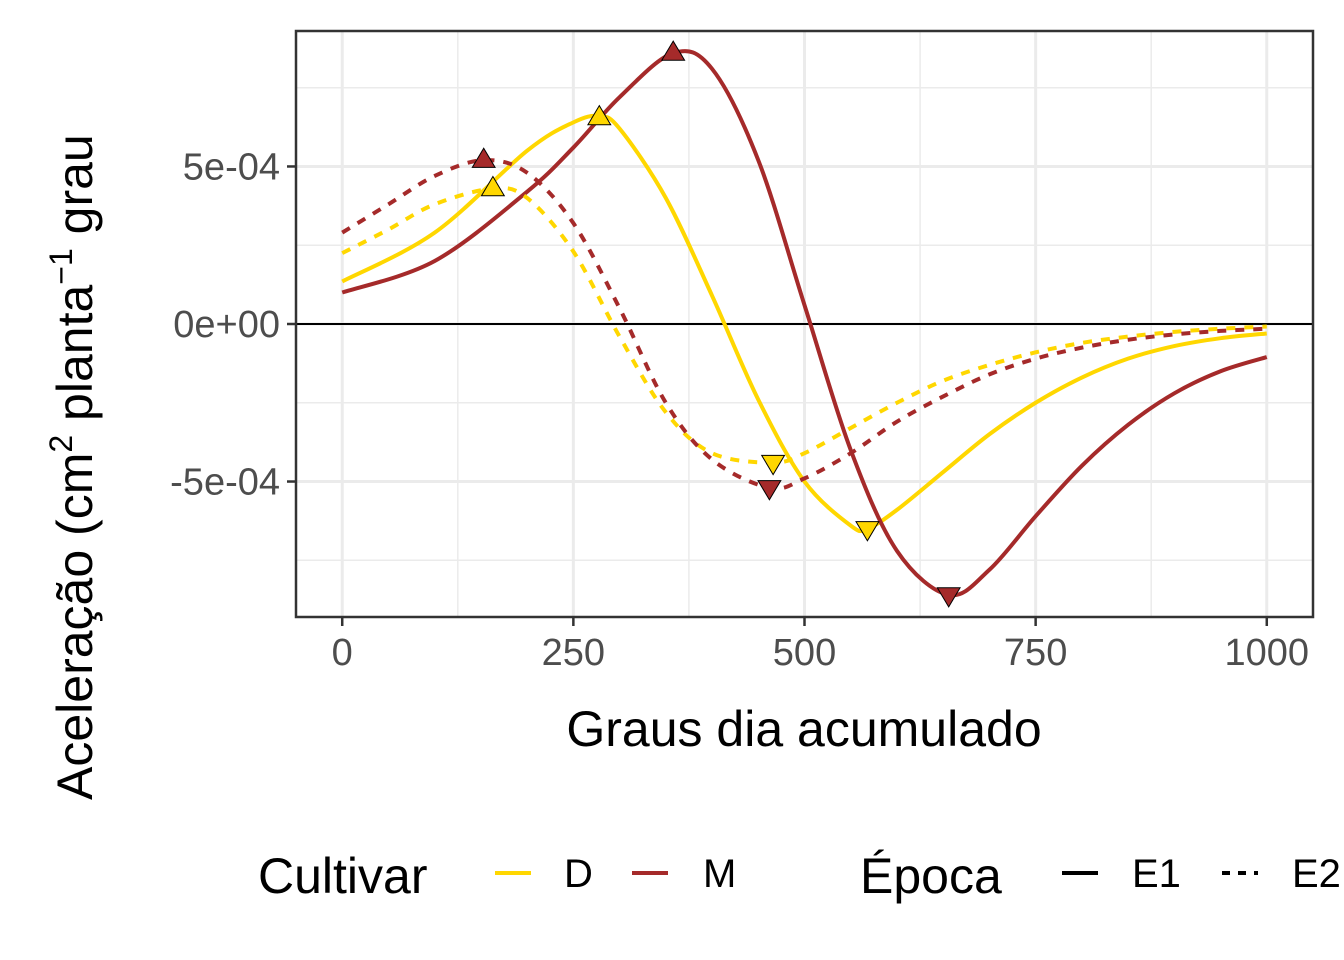  Describe the element at coordinates (342, 876) in the screenshot. I see `legend-title-cultivar: Cultivar` at that location.